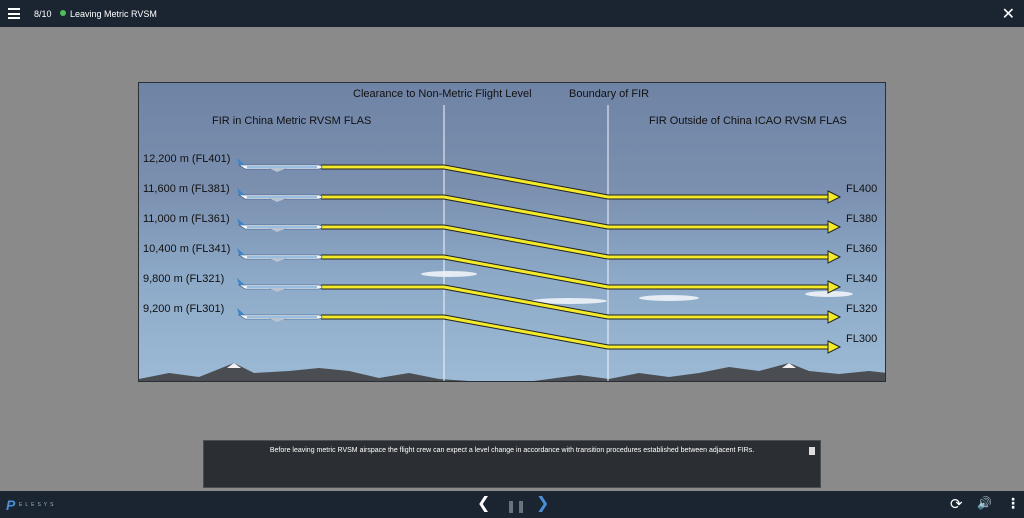 The width and height of the screenshot is (1024, 518). I want to click on chevron-left-icon: ❮, so click(484, 503).